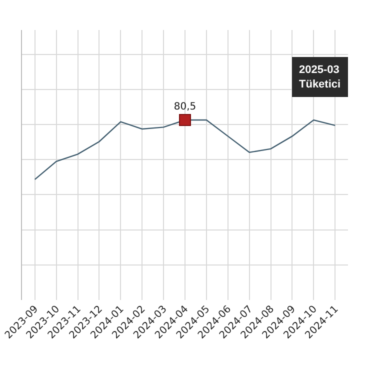  I want to click on annotation: 80,5, so click(185, 107).